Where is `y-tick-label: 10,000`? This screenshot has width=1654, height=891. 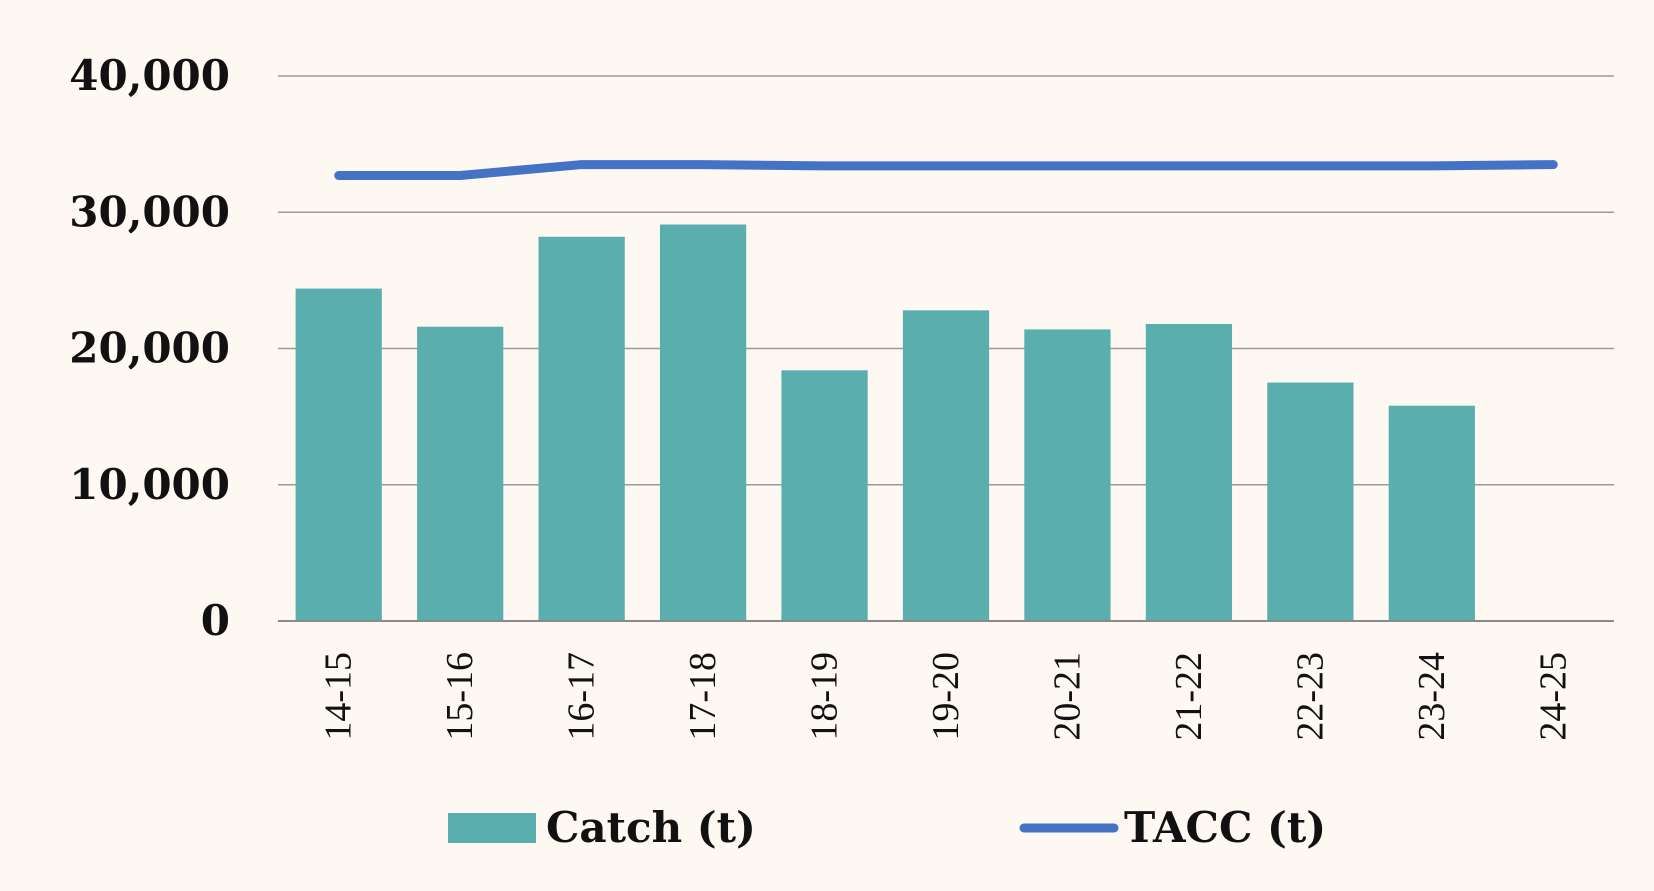 y-tick-label: 10,000 is located at coordinates (149, 484).